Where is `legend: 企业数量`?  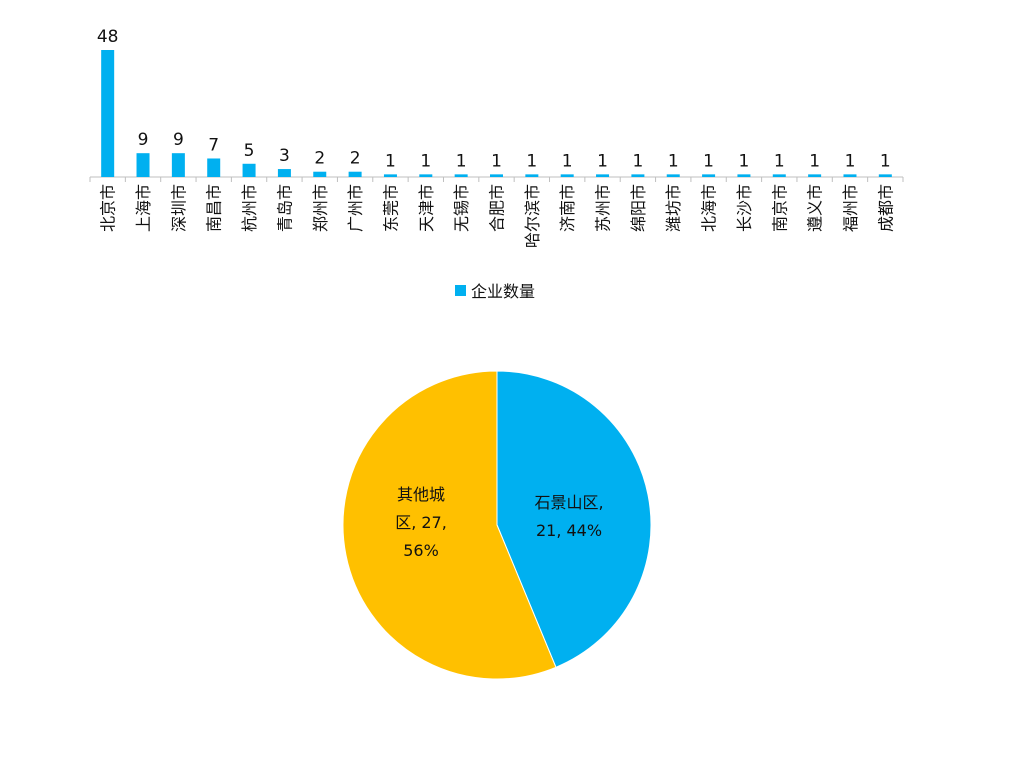 legend: 企业数量 is located at coordinates (495, 291).